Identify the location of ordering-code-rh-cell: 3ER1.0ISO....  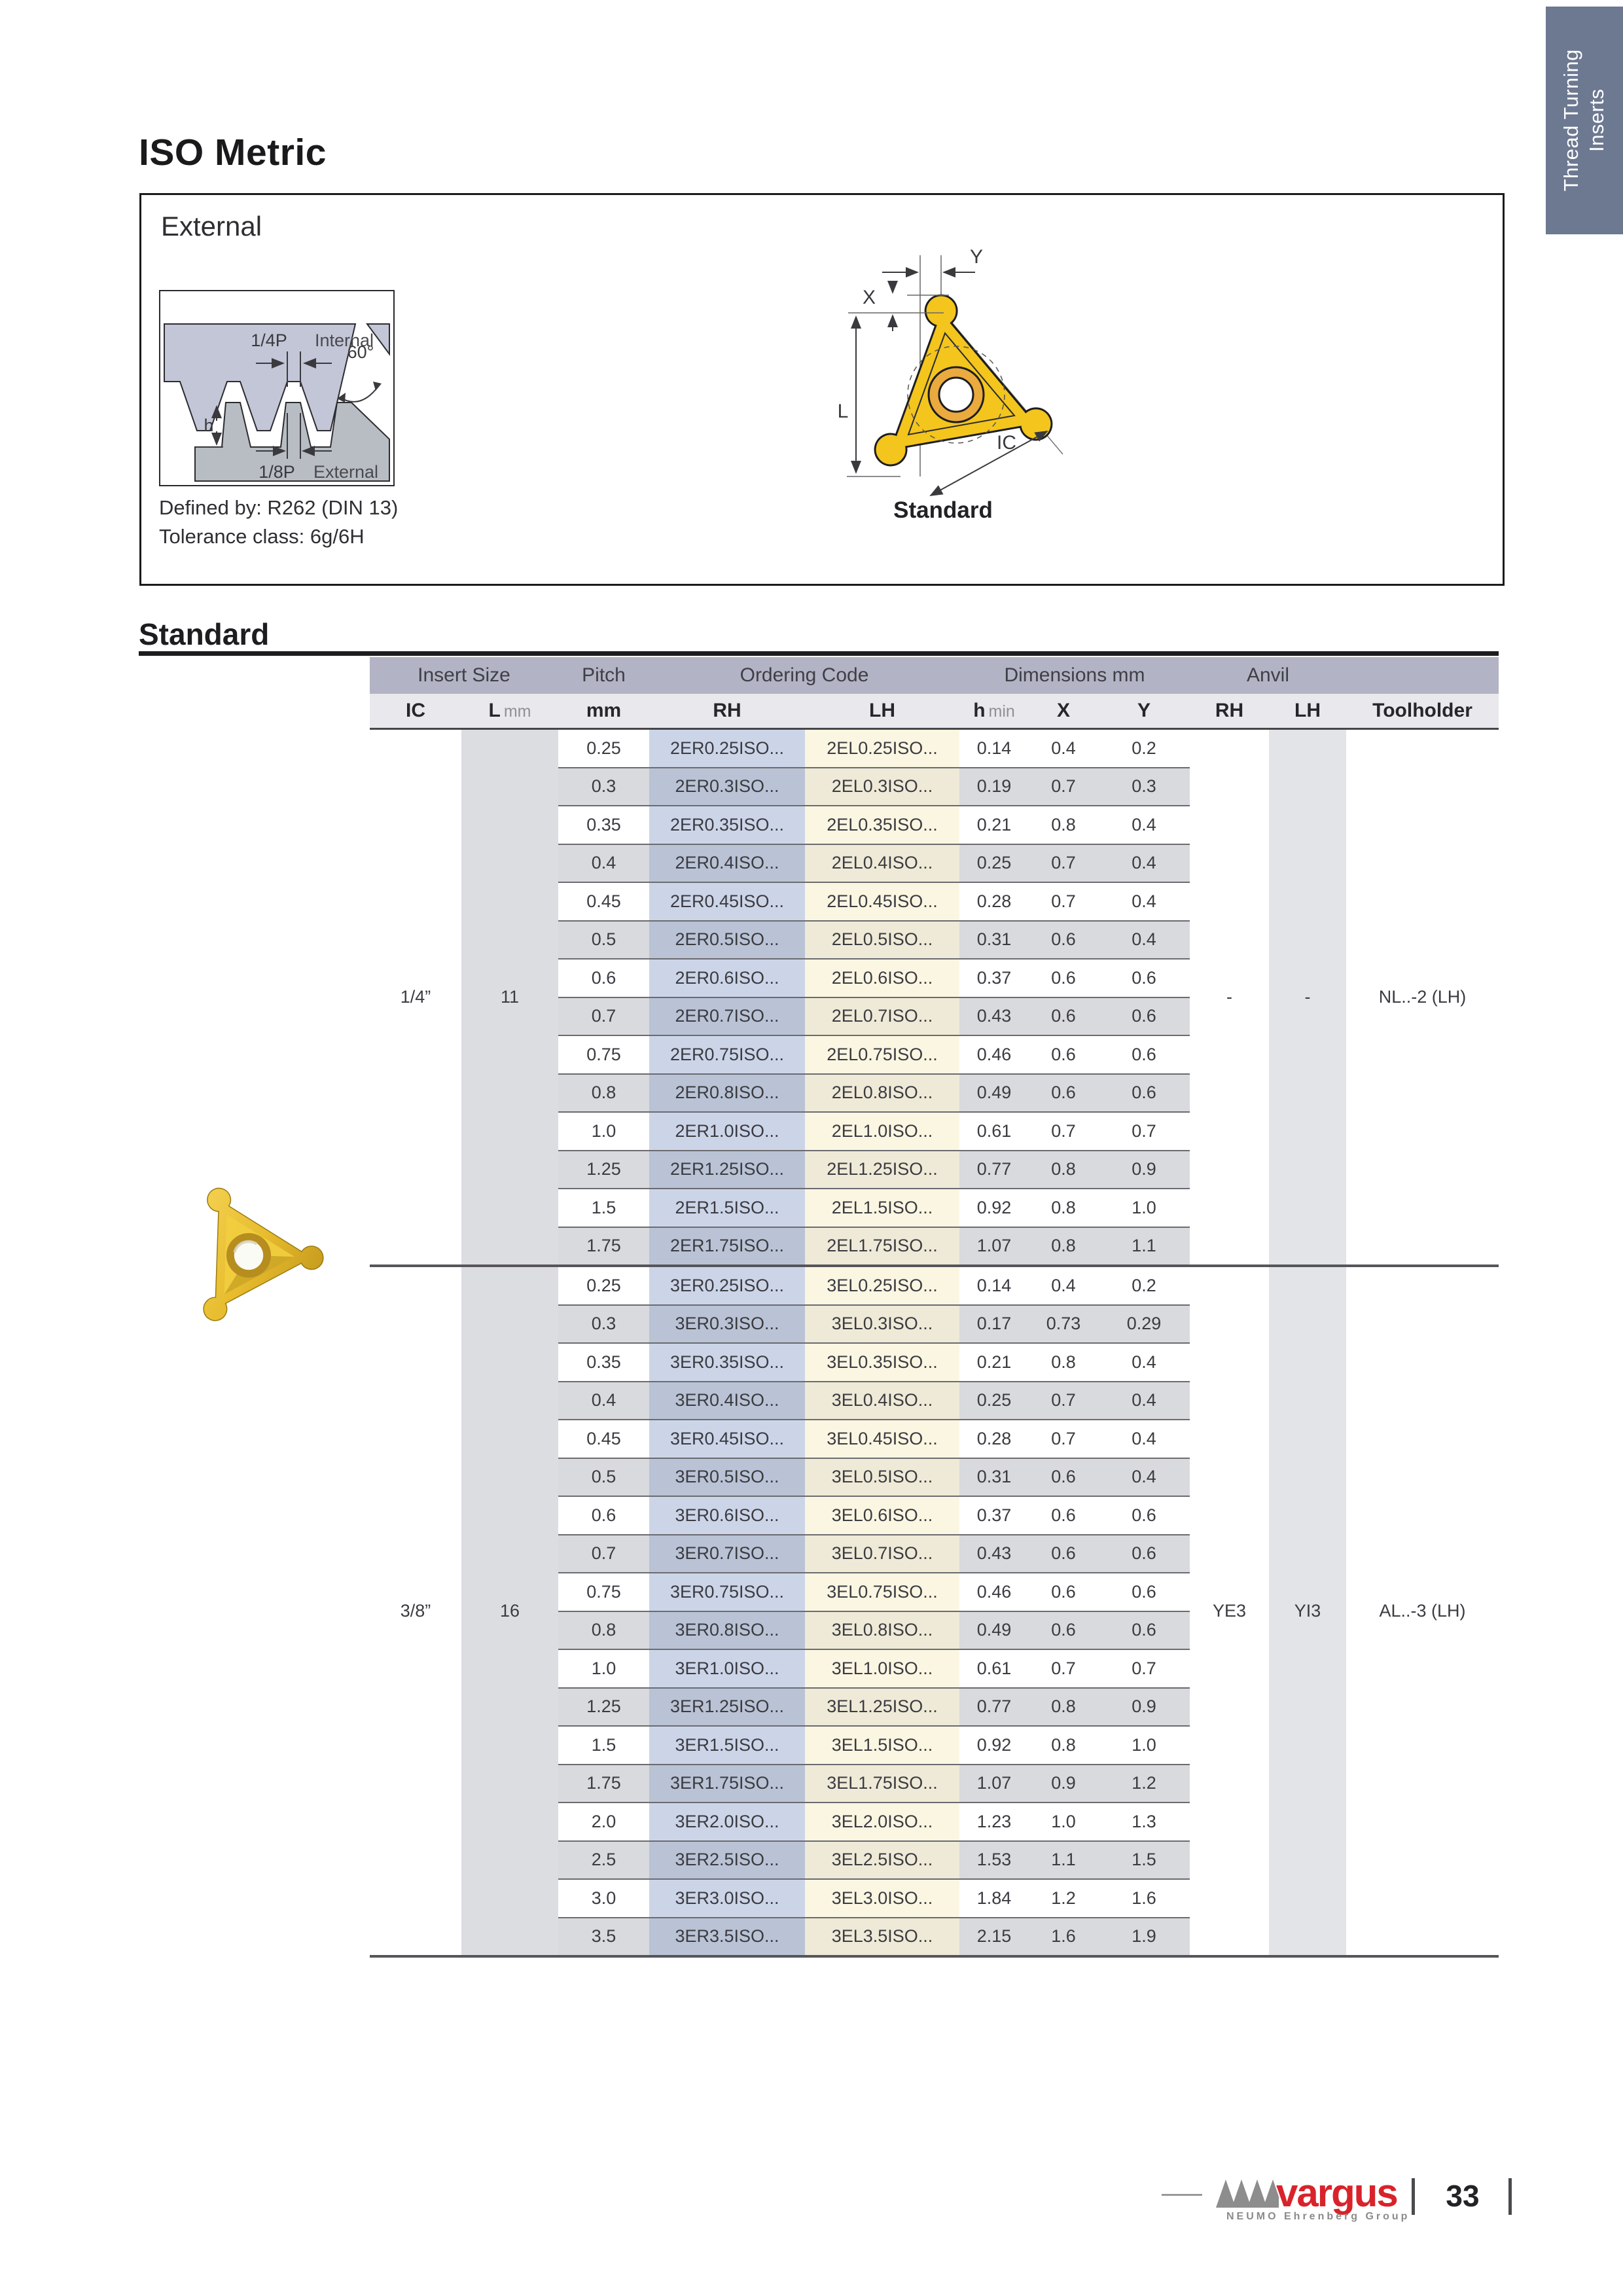
(727, 1668).